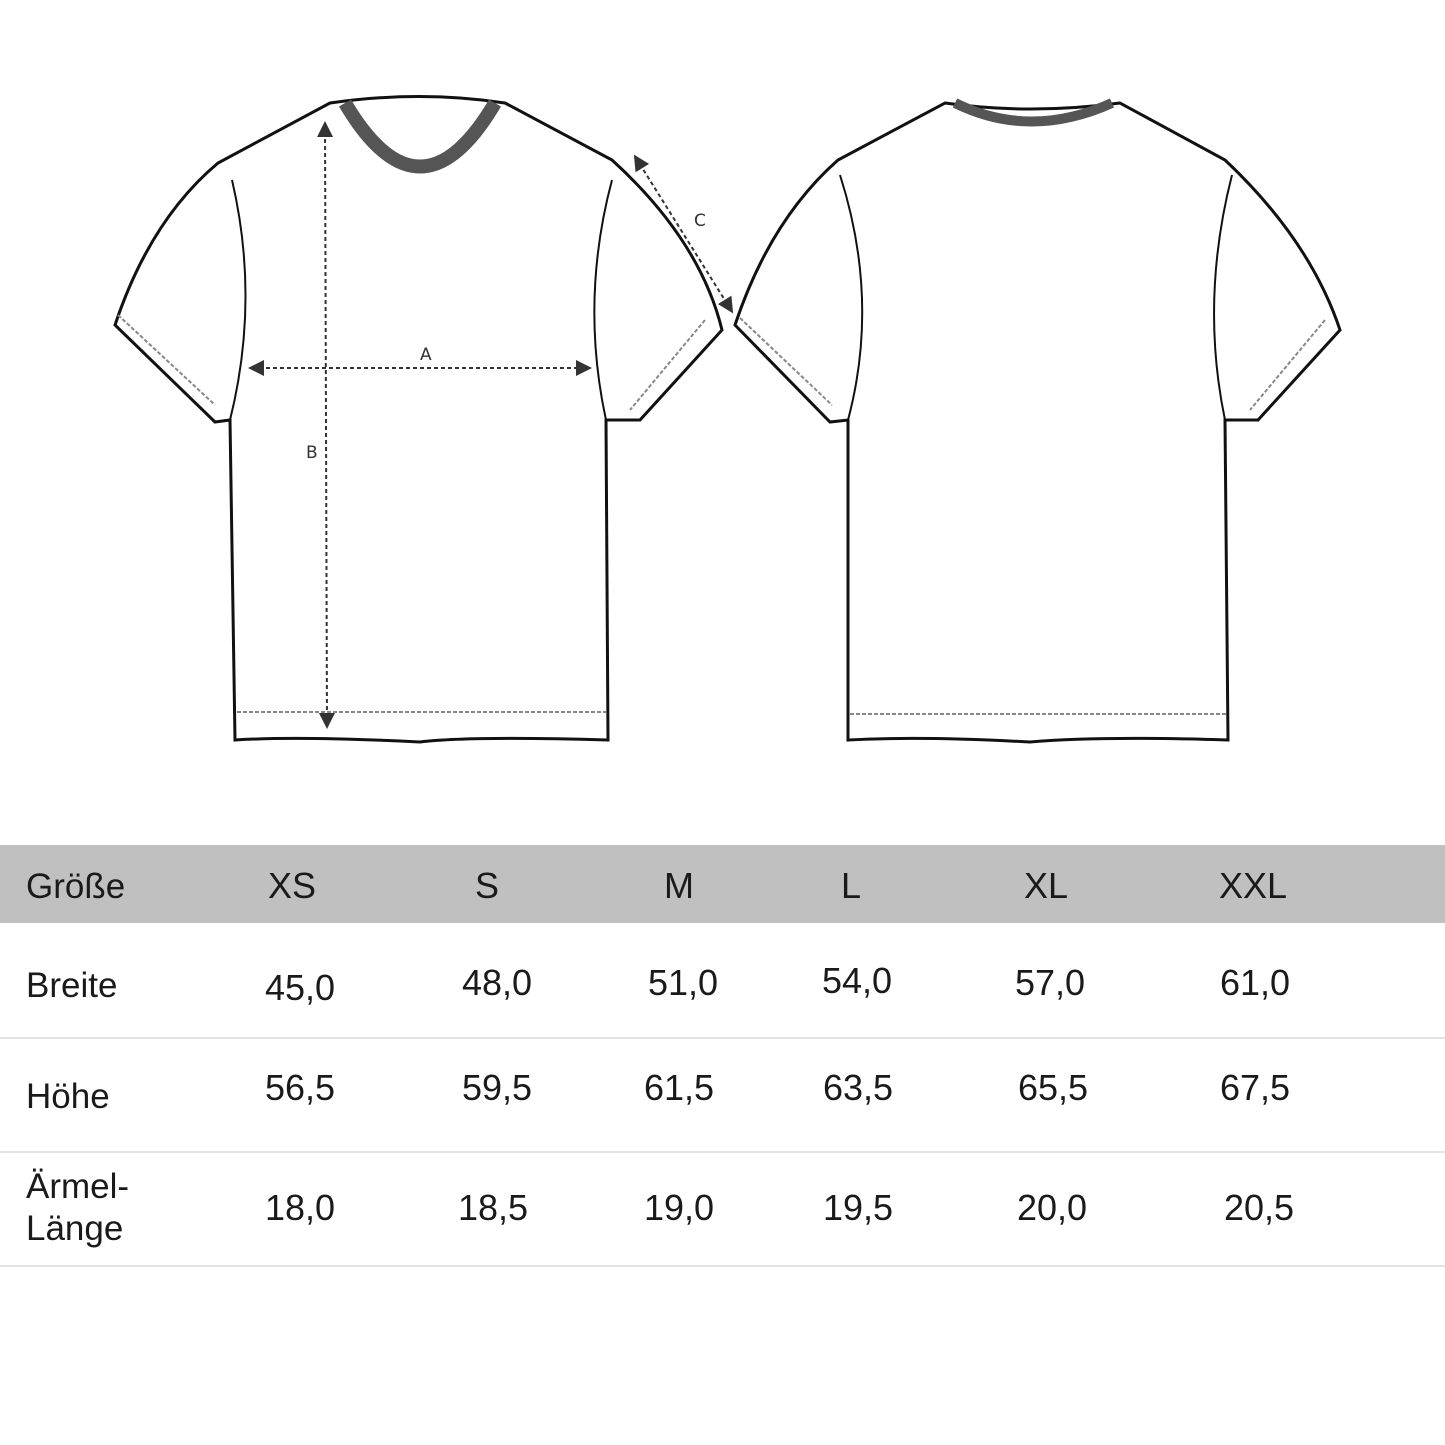 Image resolution: width=1445 pixels, height=1445 pixels. What do you see at coordinates (426, 355) in the screenshot?
I see `dimension-a-label: A` at bounding box center [426, 355].